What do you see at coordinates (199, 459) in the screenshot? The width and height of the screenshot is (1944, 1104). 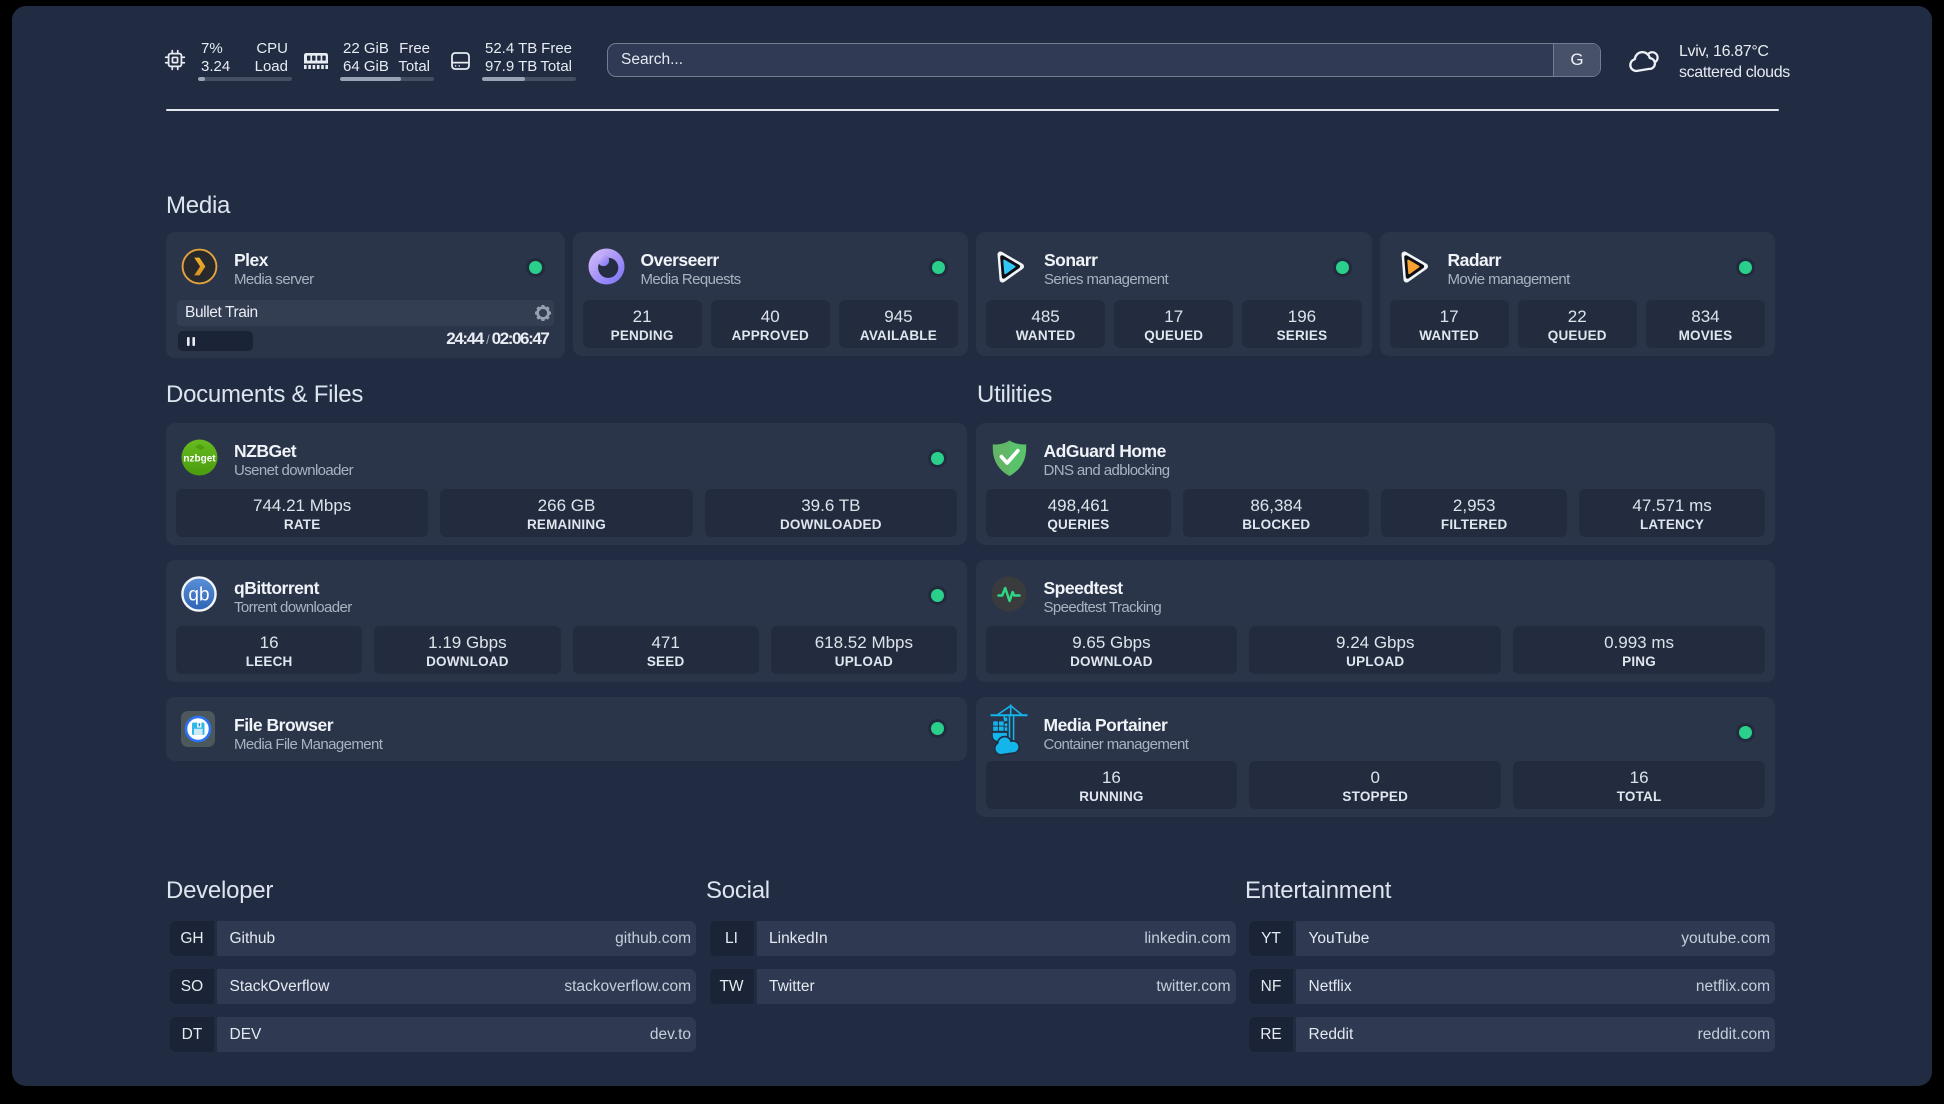 I see `svg-text: nzbget` at bounding box center [199, 459].